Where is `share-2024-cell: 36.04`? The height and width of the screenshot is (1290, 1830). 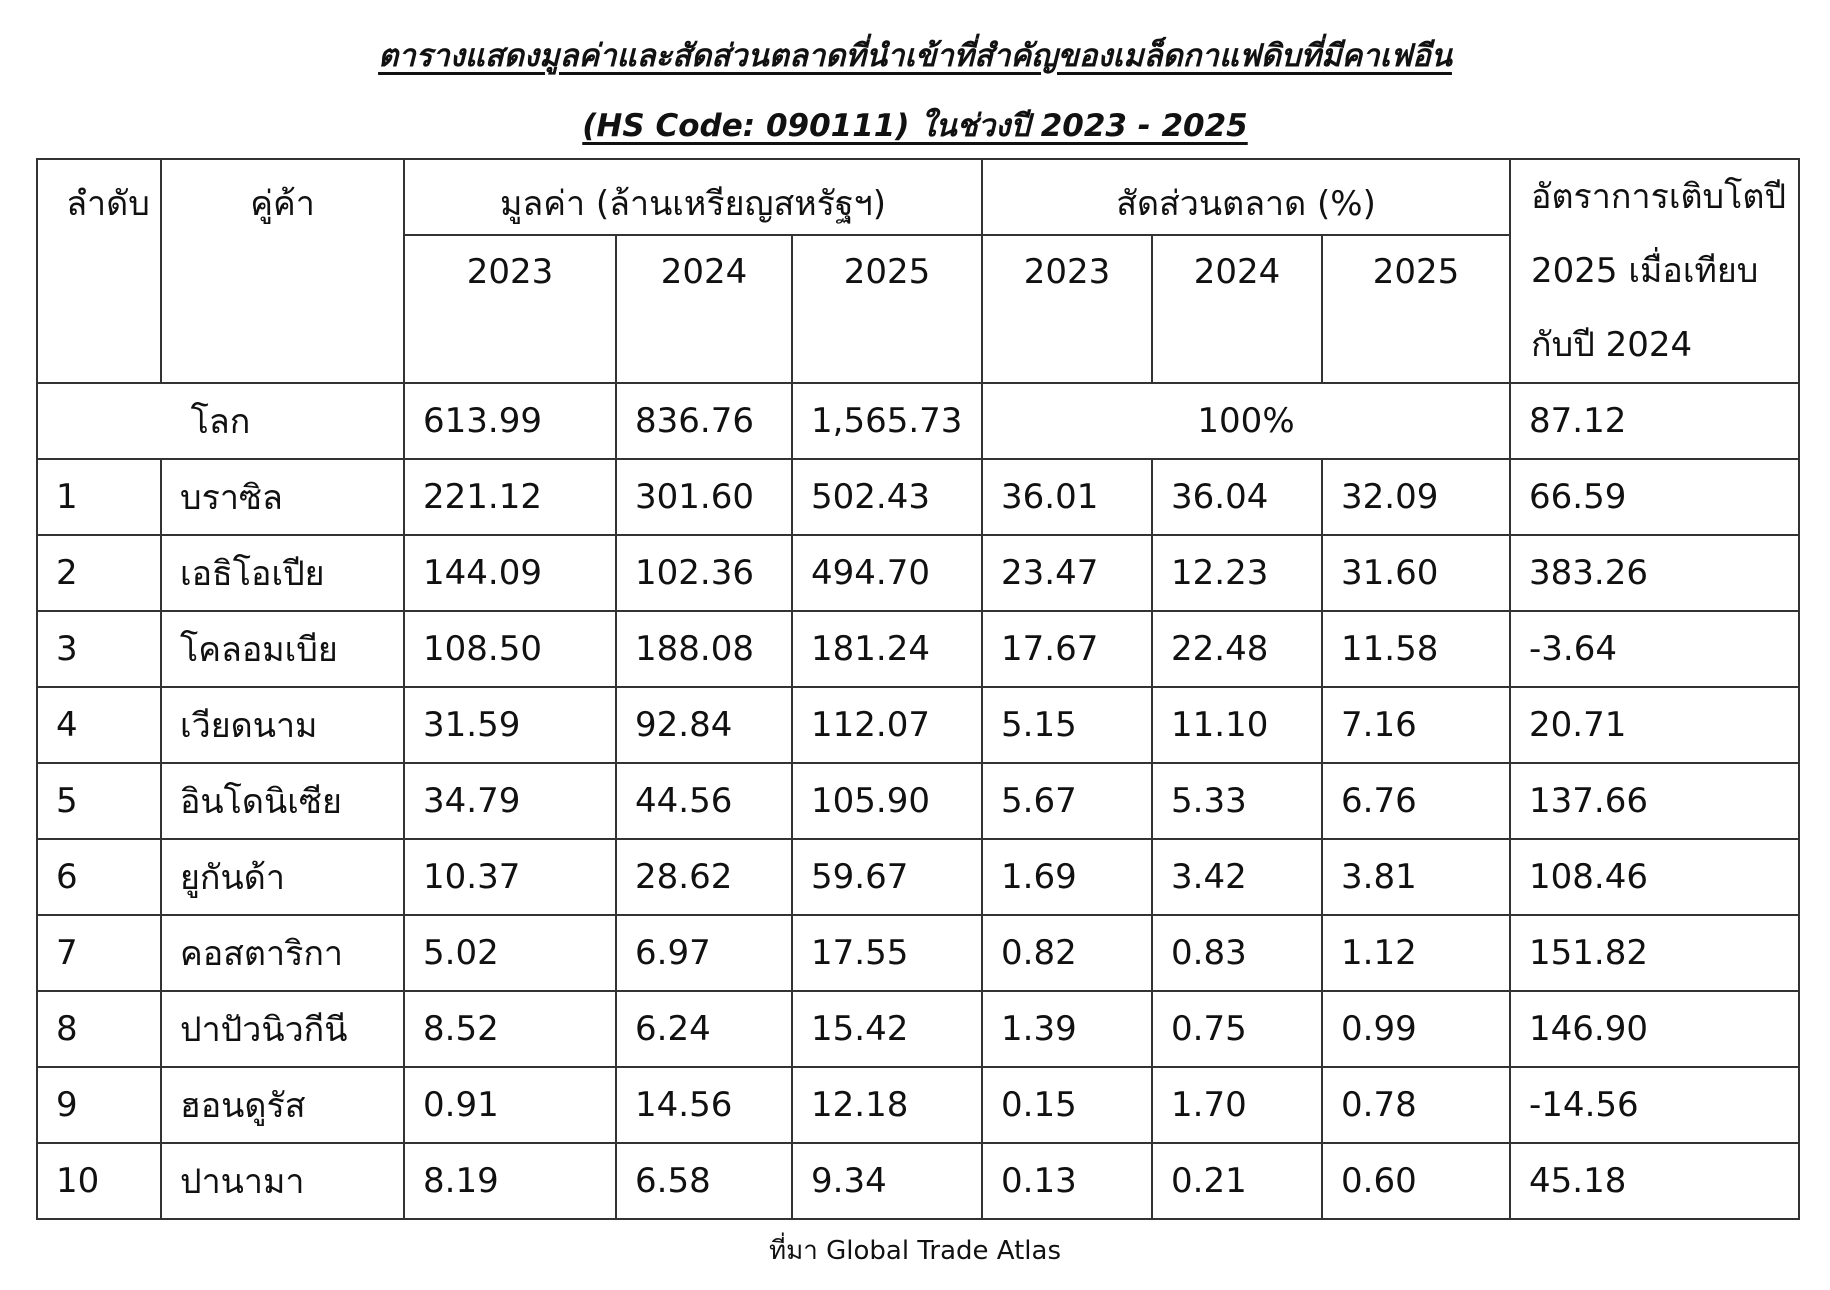
share-2024-cell: 36.04 is located at coordinates (1237, 497).